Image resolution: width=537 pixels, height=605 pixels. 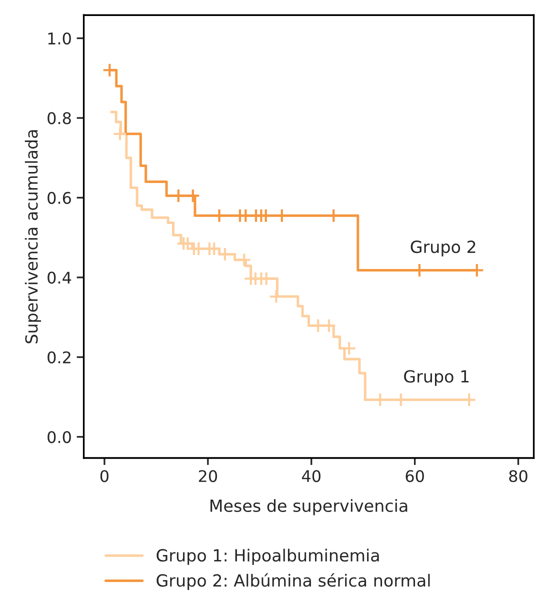 What do you see at coordinates (59, 437) in the screenshot?
I see `y-tick-label: 0.0` at bounding box center [59, 437].